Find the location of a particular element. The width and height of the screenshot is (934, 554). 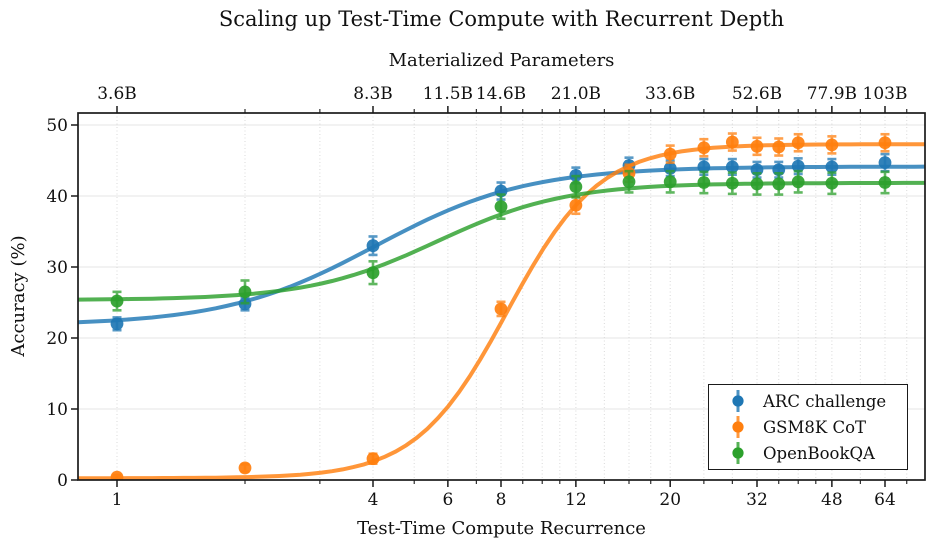

x-tick-label: 1 is located at coordinates (117, 500).